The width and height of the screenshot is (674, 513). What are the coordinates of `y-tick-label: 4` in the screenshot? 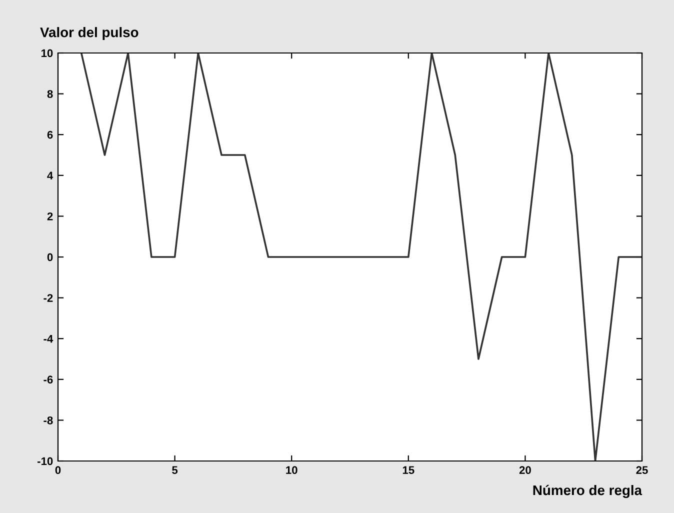 It's located at (50, 176).